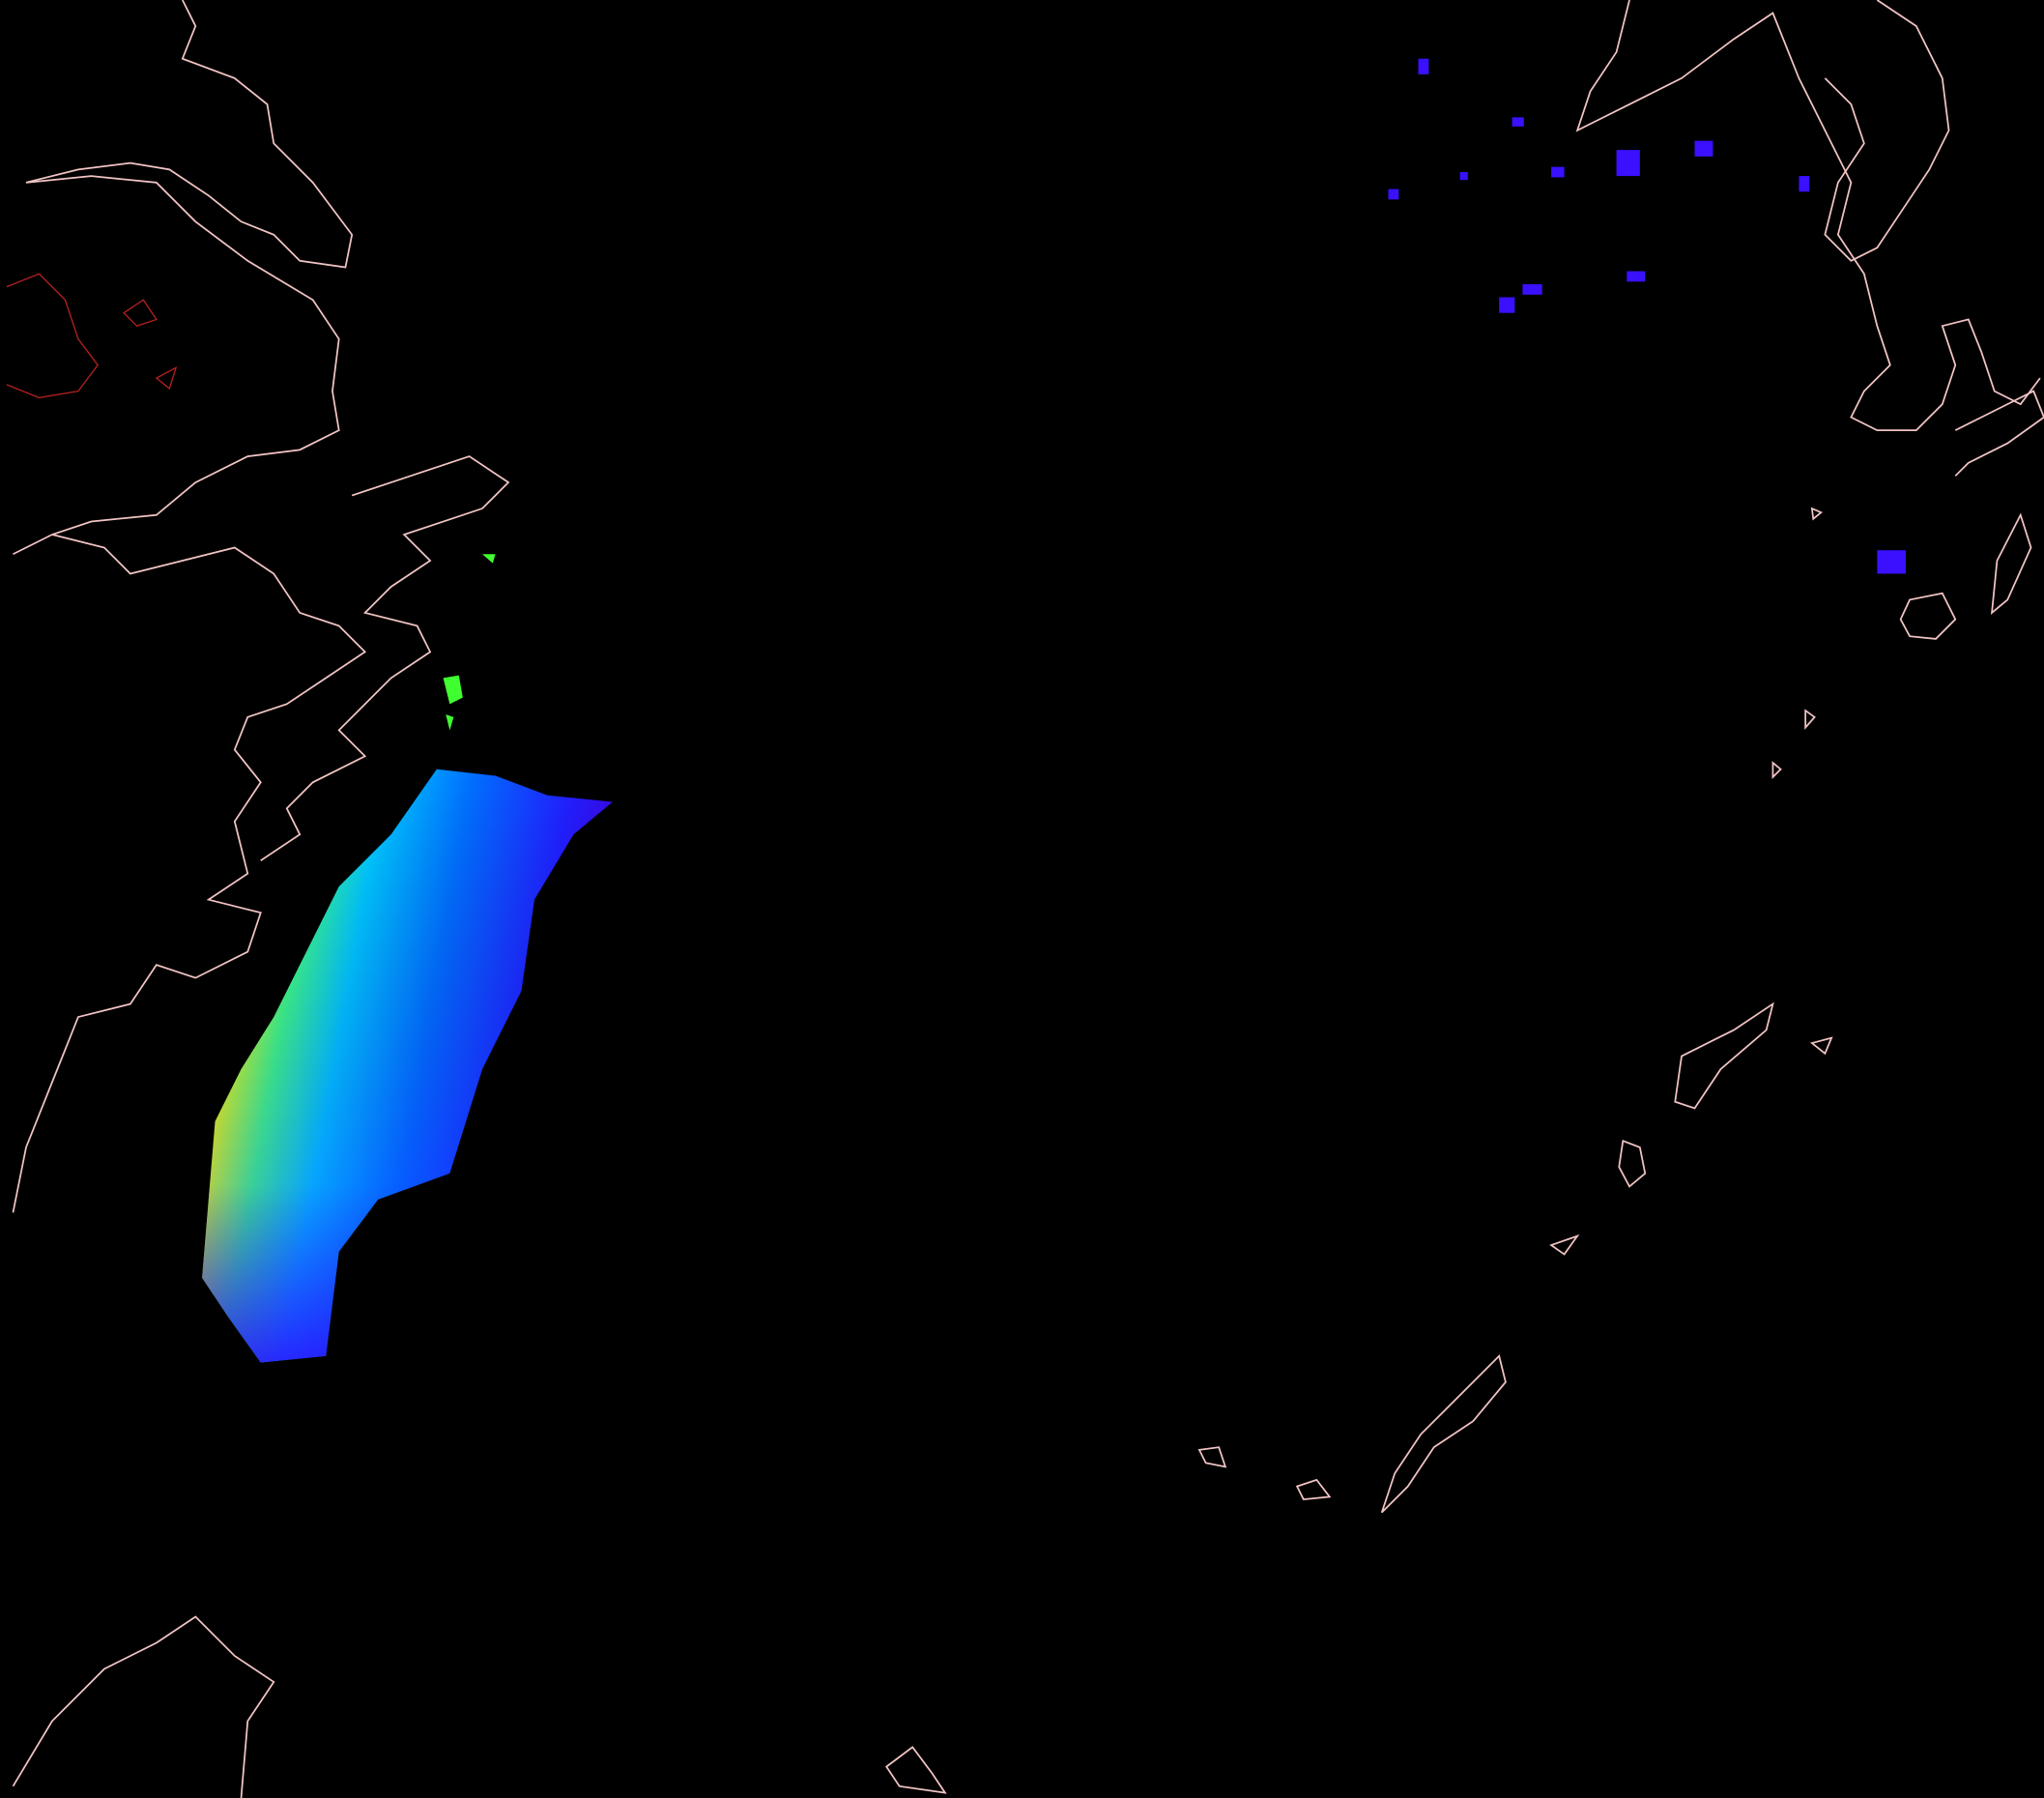 Image resolution: width=2044 pixels, height=1798 pixels. Describe the element at coordinates (916, 1770) in the screenshot. I see `islands-yaeyama` at that location.